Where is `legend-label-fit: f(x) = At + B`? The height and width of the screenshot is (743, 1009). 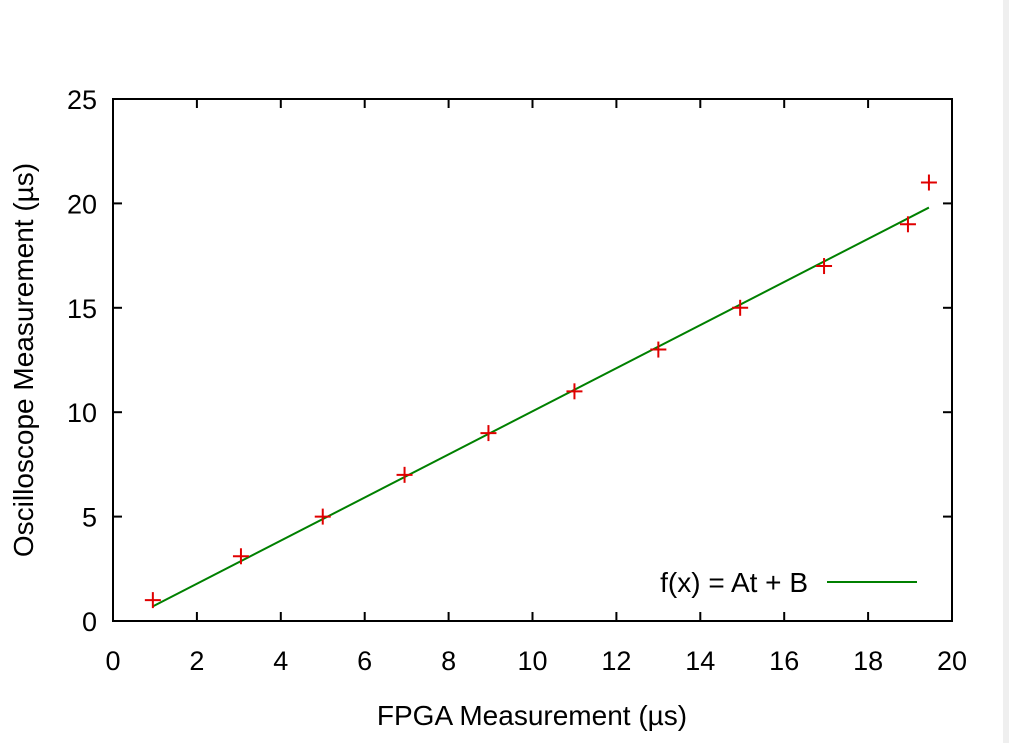 legend-label-fit: f(x) = At + B is located at coordinates (734, 582).